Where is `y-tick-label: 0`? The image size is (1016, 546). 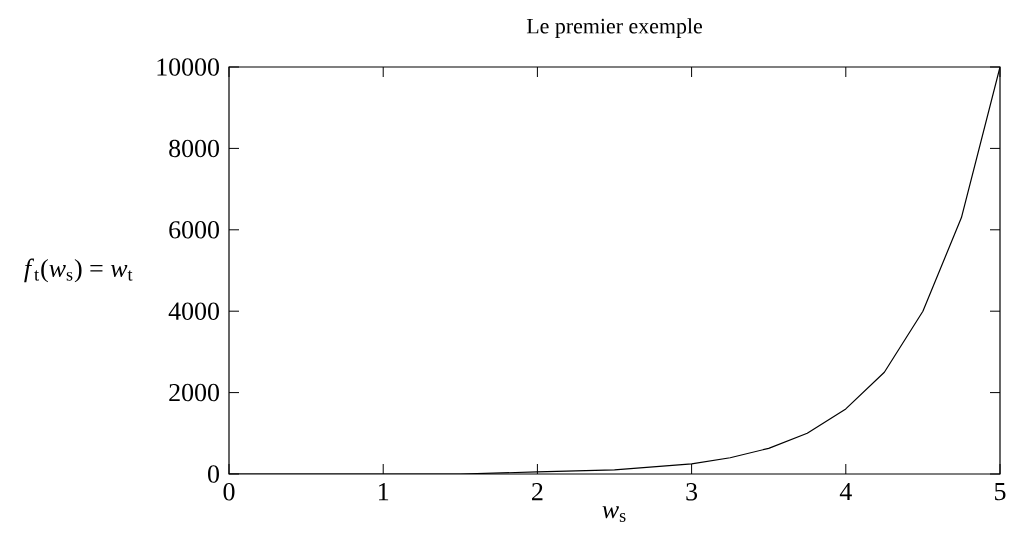 y-tick-label: 0 is located at coordinates (213, 474).